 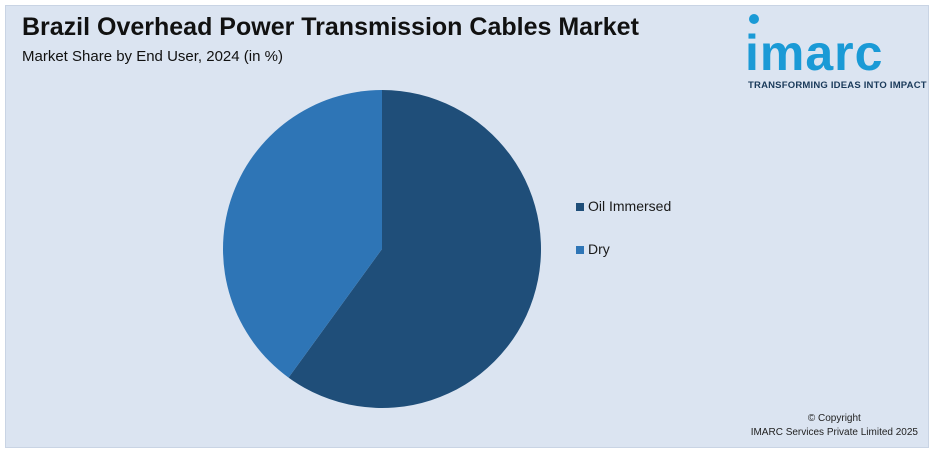 I want to click on logo-dot, so click(x=754, y=19).